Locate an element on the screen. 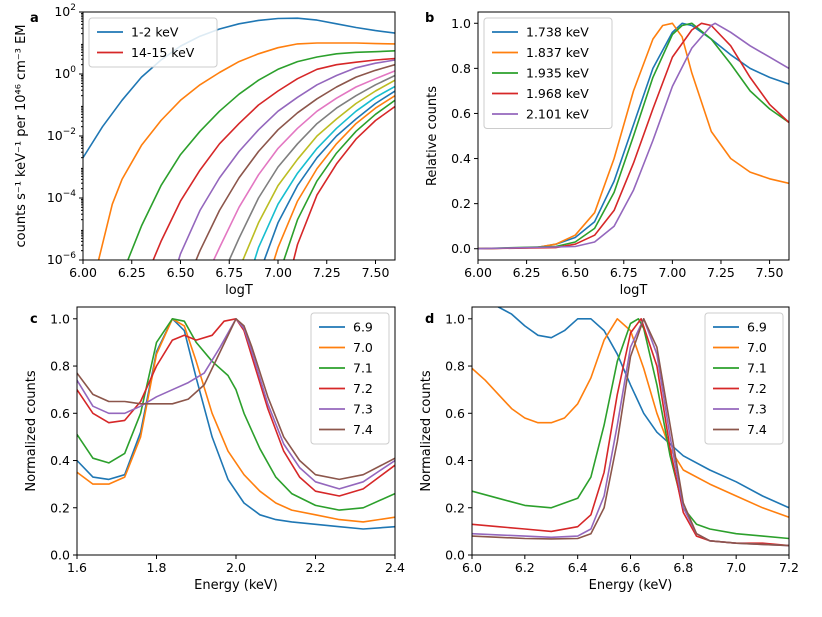 The image size is (822, 617). x-tick-label: 6.0 is located at coordinates (472, 567).